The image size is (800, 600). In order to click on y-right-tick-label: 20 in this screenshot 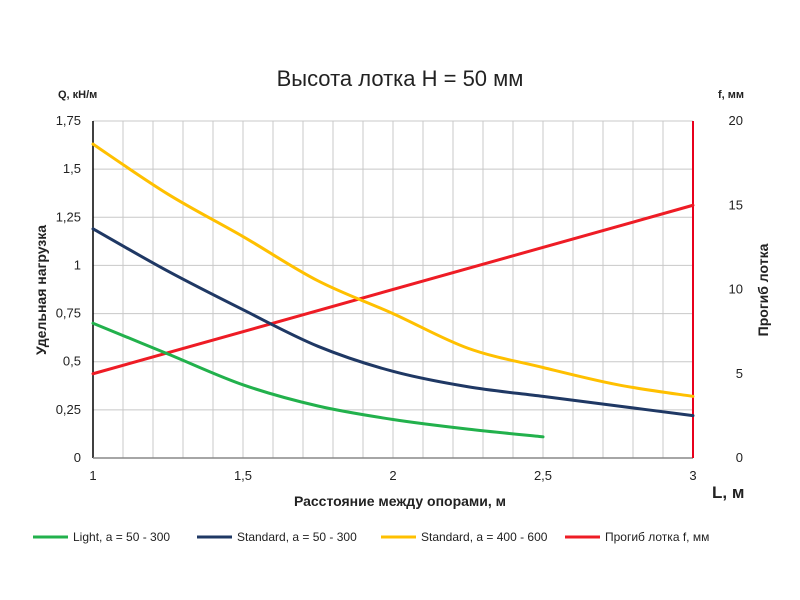, I will do `click(736, 120)`.